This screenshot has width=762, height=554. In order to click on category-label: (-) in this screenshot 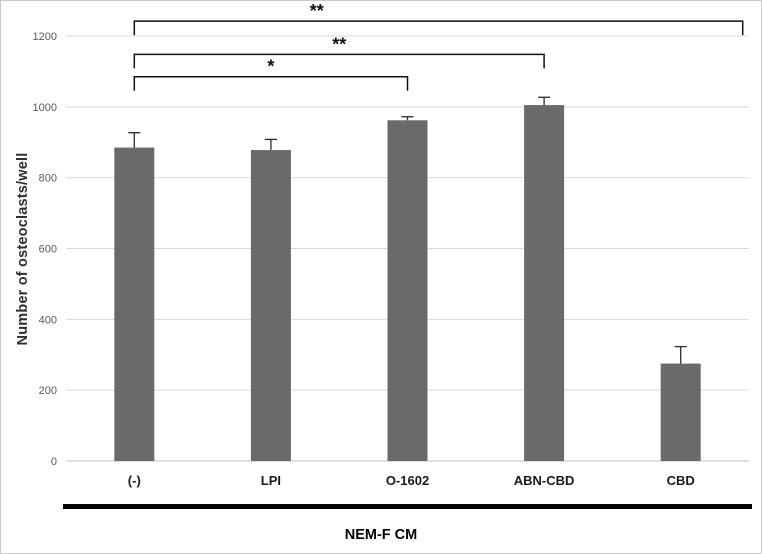, I will do `click(134, 480)`.